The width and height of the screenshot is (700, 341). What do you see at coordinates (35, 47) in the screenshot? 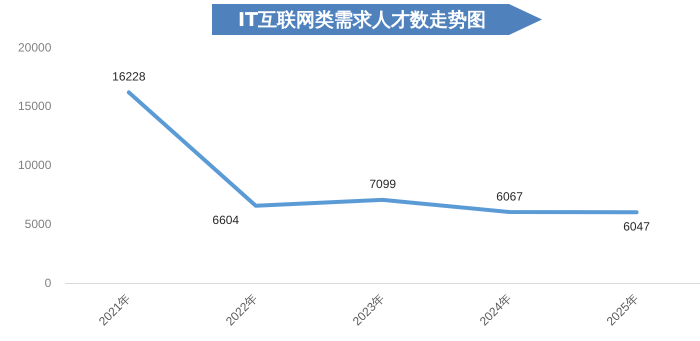
I see `y-tick-label: 20000` at bounding box center [35, 47].